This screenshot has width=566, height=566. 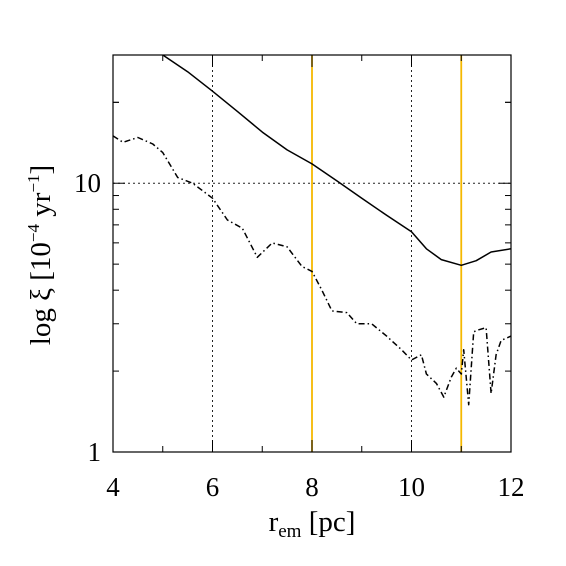 I want to click on x-tick-label: 8, so click(x=312, y=487).